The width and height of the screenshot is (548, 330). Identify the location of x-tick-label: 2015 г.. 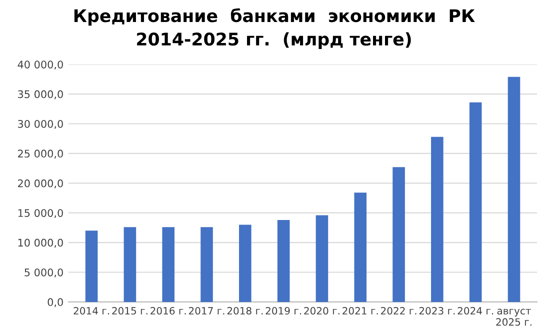
(130, 310).